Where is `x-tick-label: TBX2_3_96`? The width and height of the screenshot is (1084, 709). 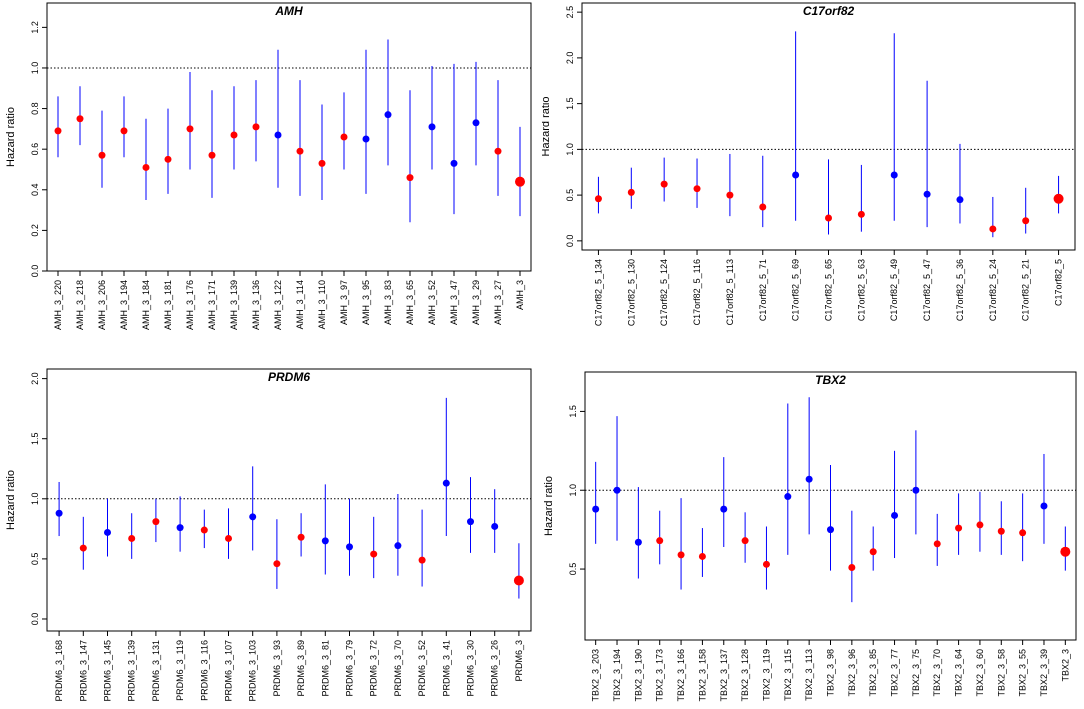
x-tick-label: TBX2_3_96 is located at coordinates (852, 673).